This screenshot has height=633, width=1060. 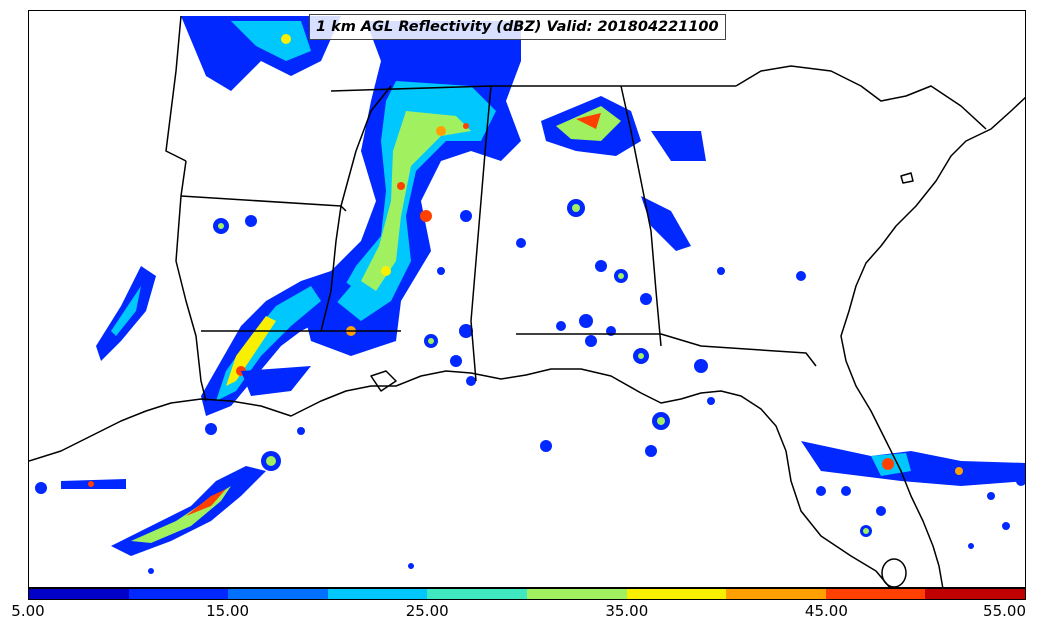 I want to click on colorbar-tick-label: 45.00, so click(x=826, y=611).